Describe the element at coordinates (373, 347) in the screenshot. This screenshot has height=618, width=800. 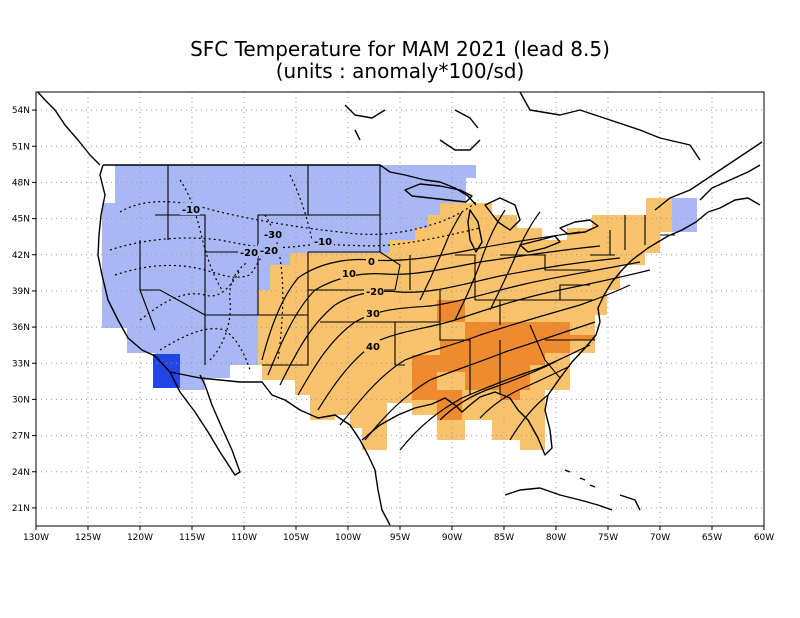
I see `contour-label: 40` at that location.